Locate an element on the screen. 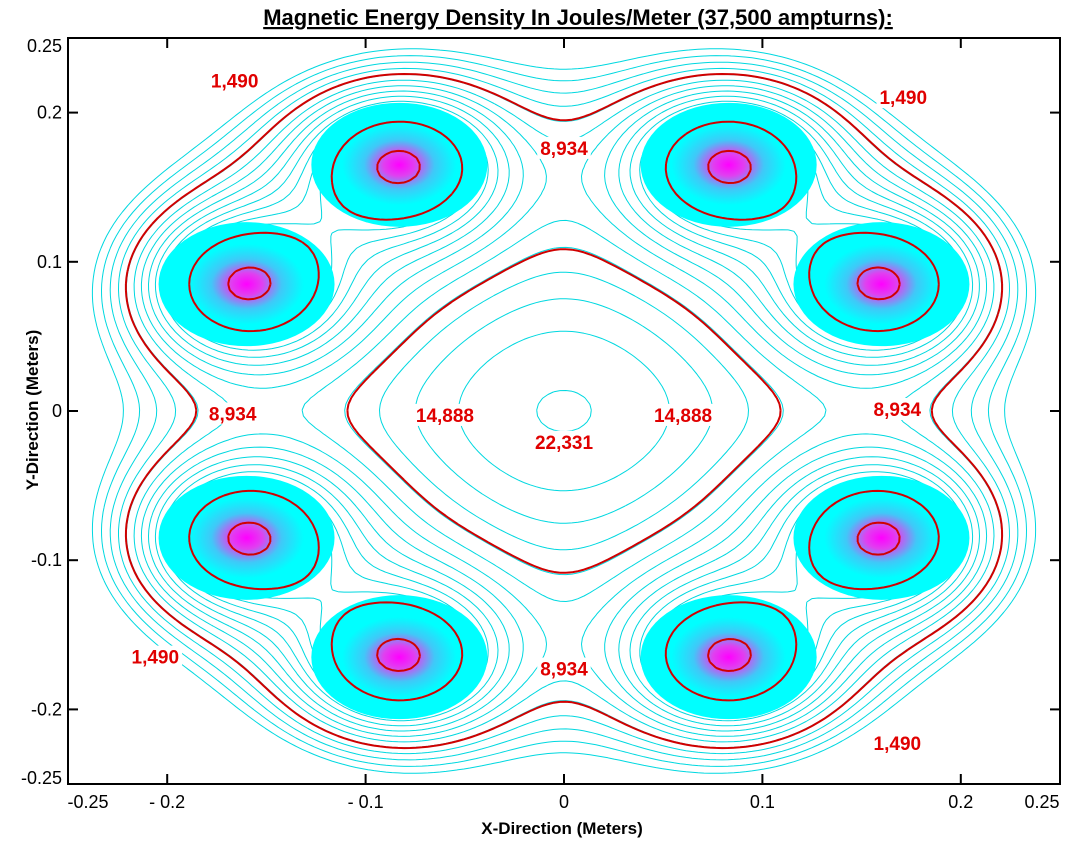 The image size is (1082, 865). x-tick-label: - 0.1 is located at coordinates (366, 802).